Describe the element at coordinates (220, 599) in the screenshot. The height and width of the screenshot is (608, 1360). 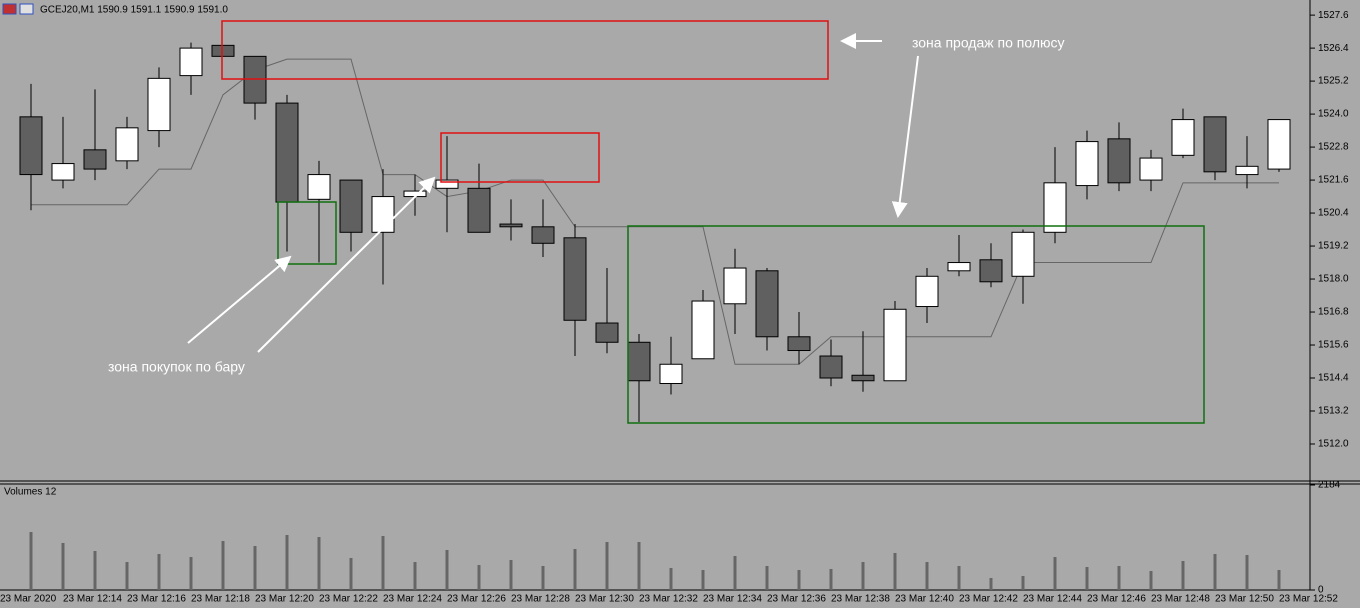
I see `x-tick-label: 23 Mar 12:18` at that location.